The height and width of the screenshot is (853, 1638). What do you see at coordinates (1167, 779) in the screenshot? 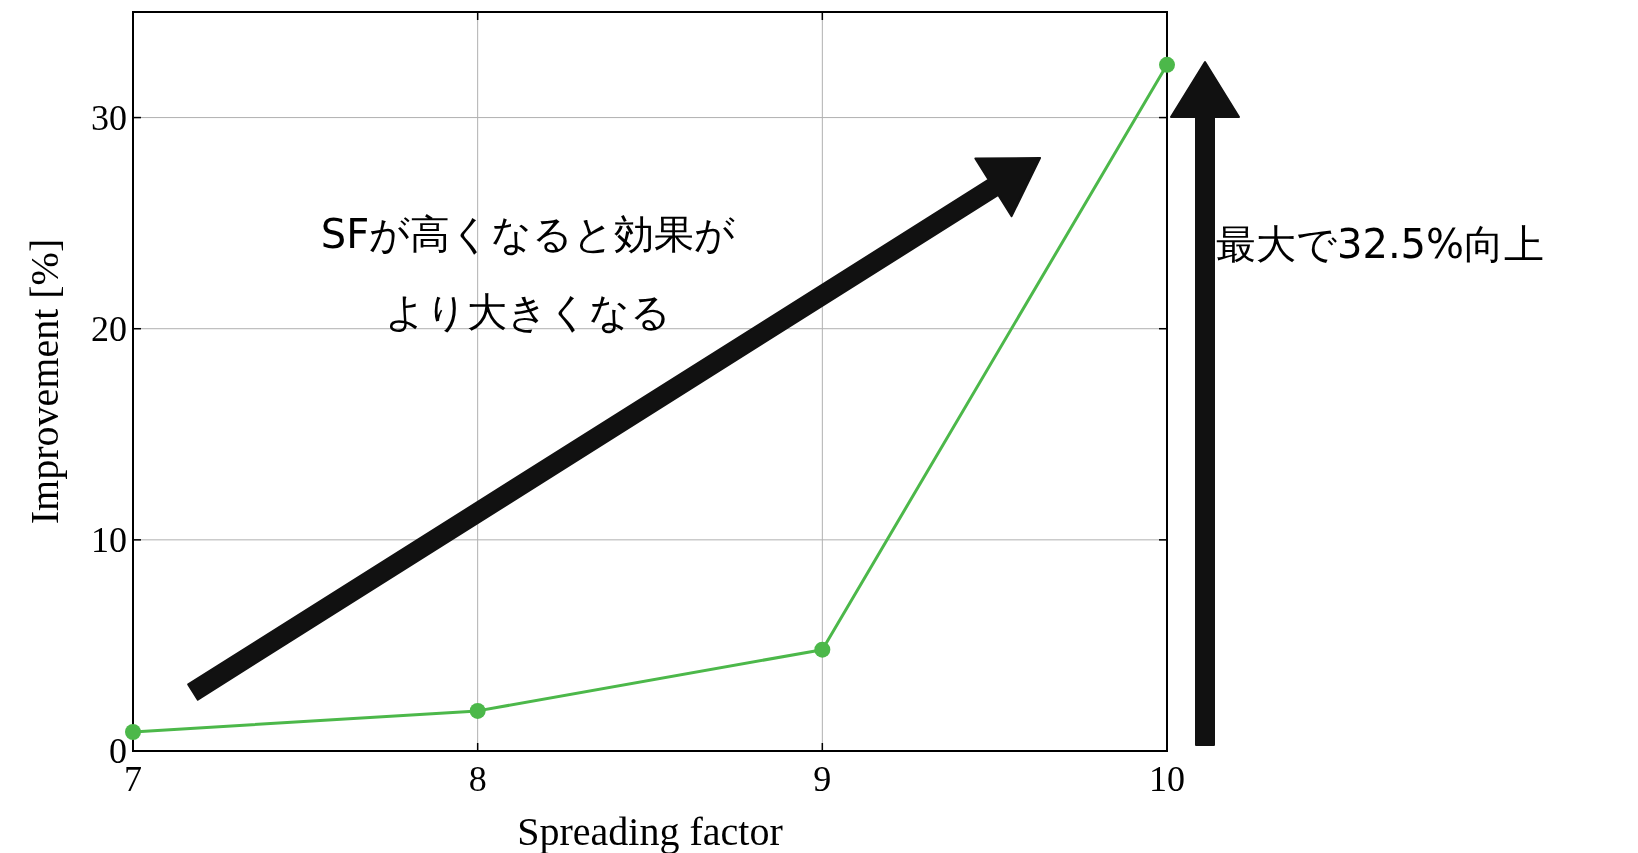
I see `x-tick-label: 10` at bounding box center [1167, 779].